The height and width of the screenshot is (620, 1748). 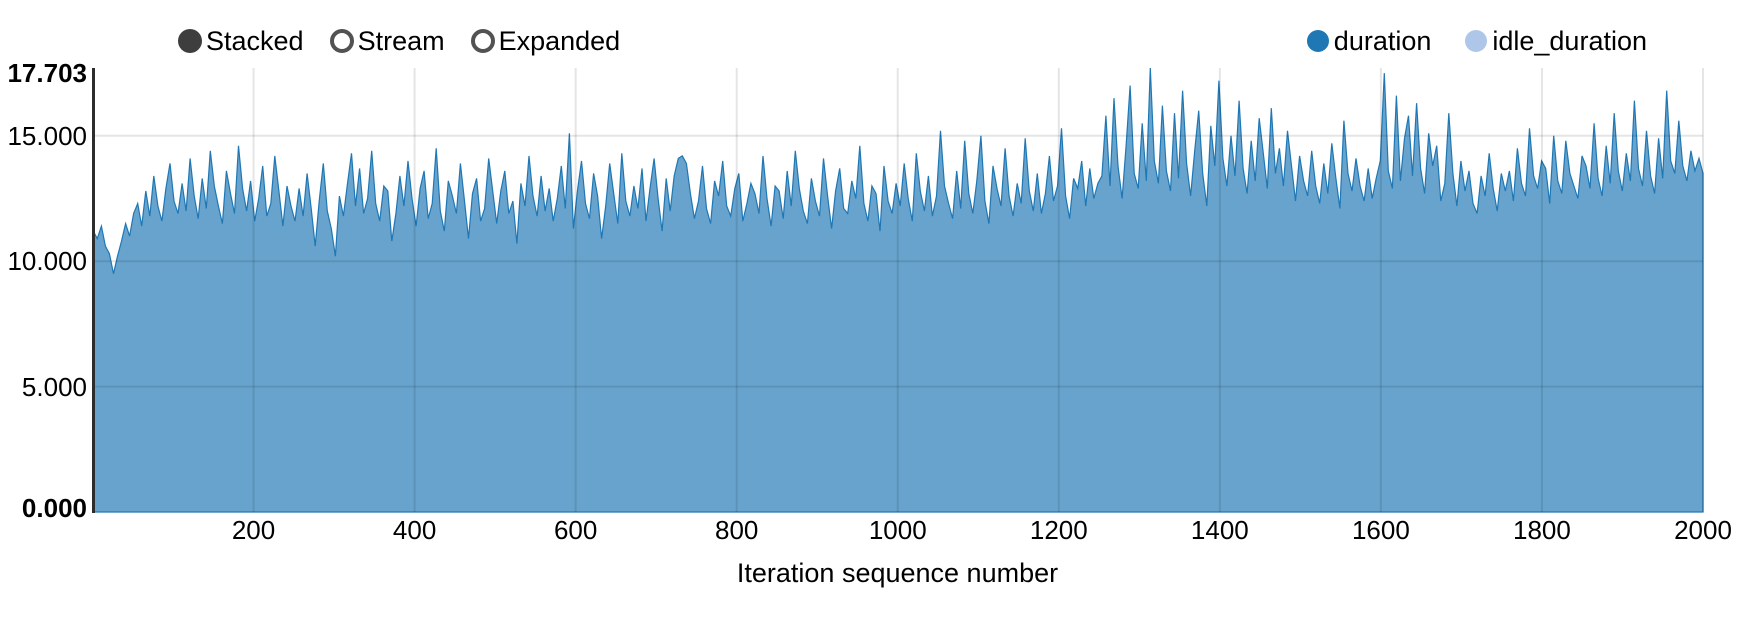 I want to click on chart-style-option-label: Stream, so click(x=401, y=41).